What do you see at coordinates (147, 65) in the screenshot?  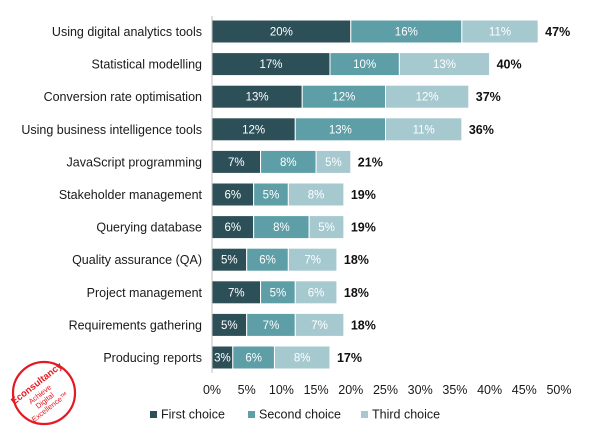 I see `category-label: Statistical modelling` at bounding box center [147, 65].